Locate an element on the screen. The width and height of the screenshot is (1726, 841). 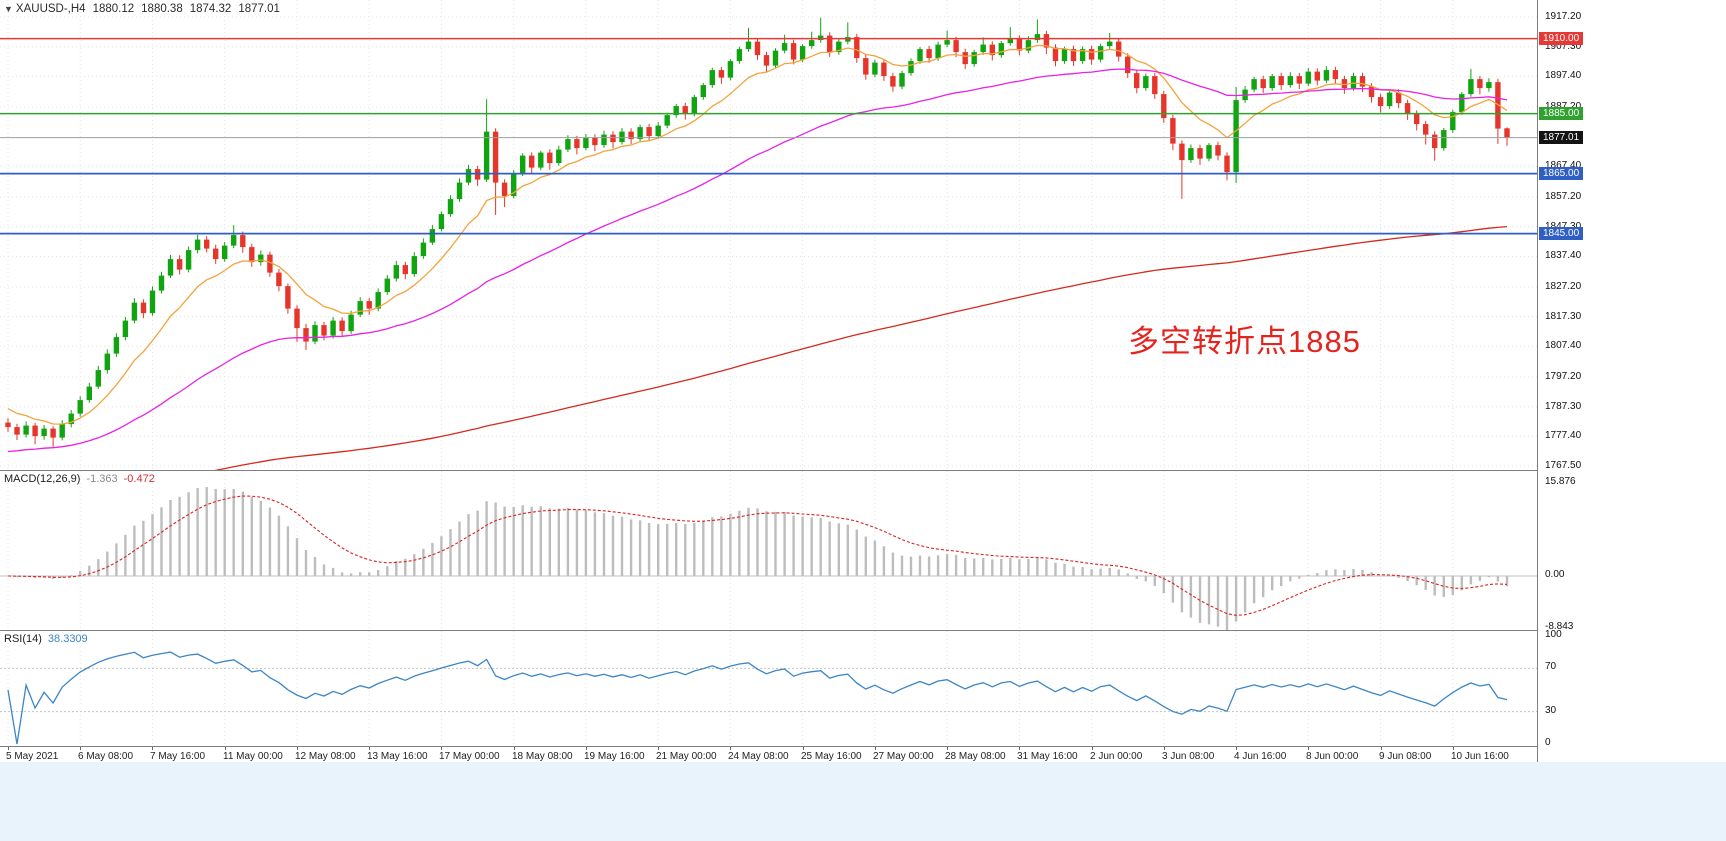
ohlc-high: 1880.38 is located at coordinates (162, 9).